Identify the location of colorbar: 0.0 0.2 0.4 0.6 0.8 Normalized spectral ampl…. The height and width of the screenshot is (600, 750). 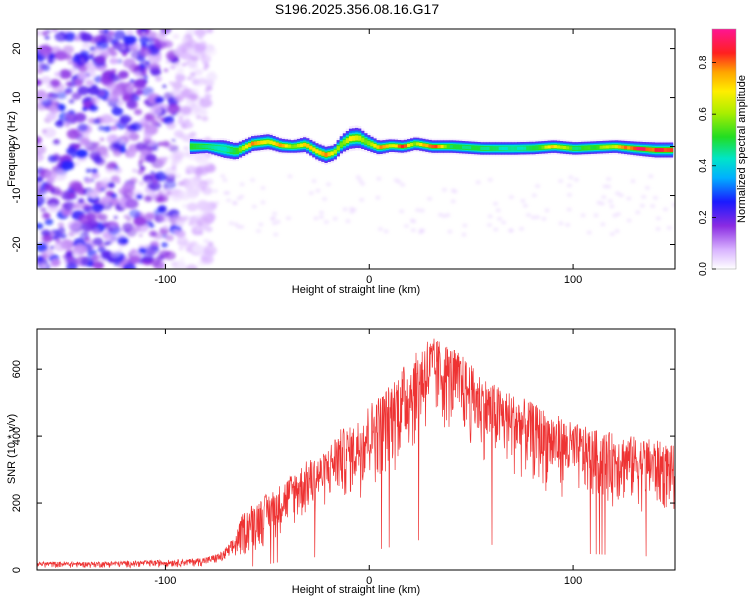
(723, 152).